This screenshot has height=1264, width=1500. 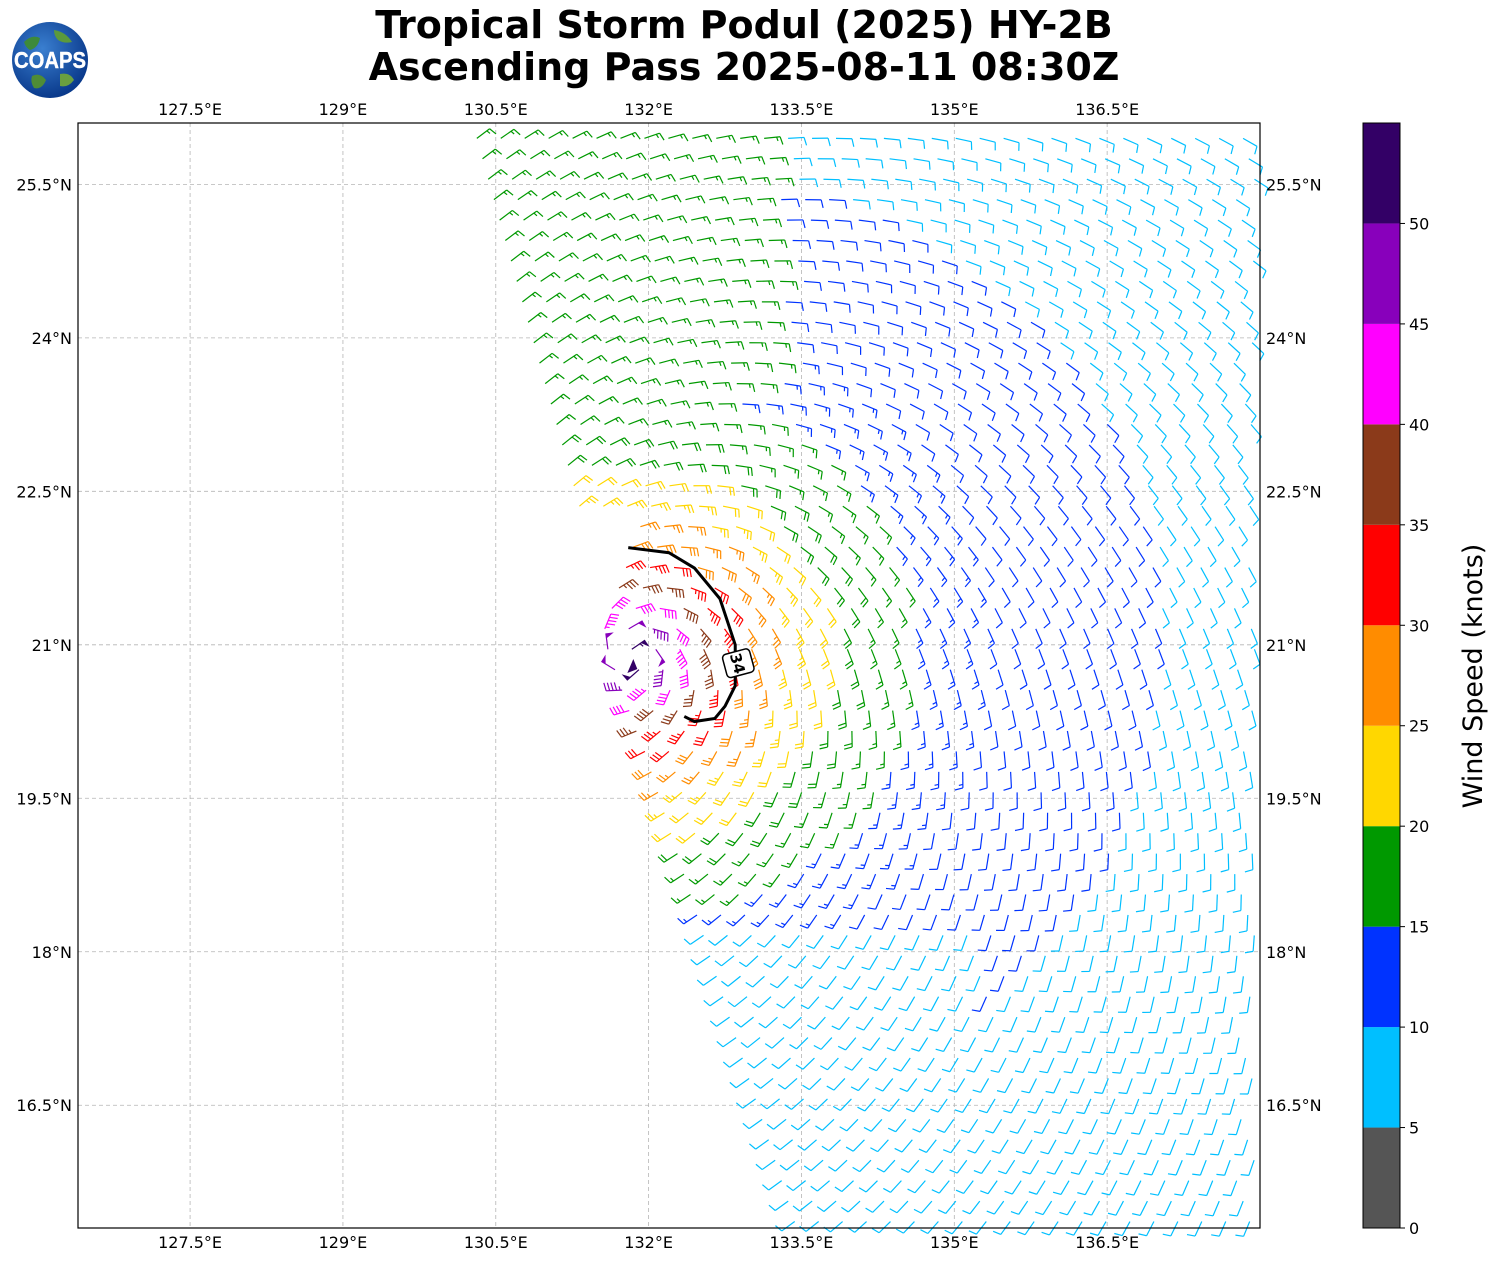 What do you see at coordinates (343, 1242) in the screenshot?
I see `lon-tick-label-bottom: 129°E` at bounding box center [343, 1242].